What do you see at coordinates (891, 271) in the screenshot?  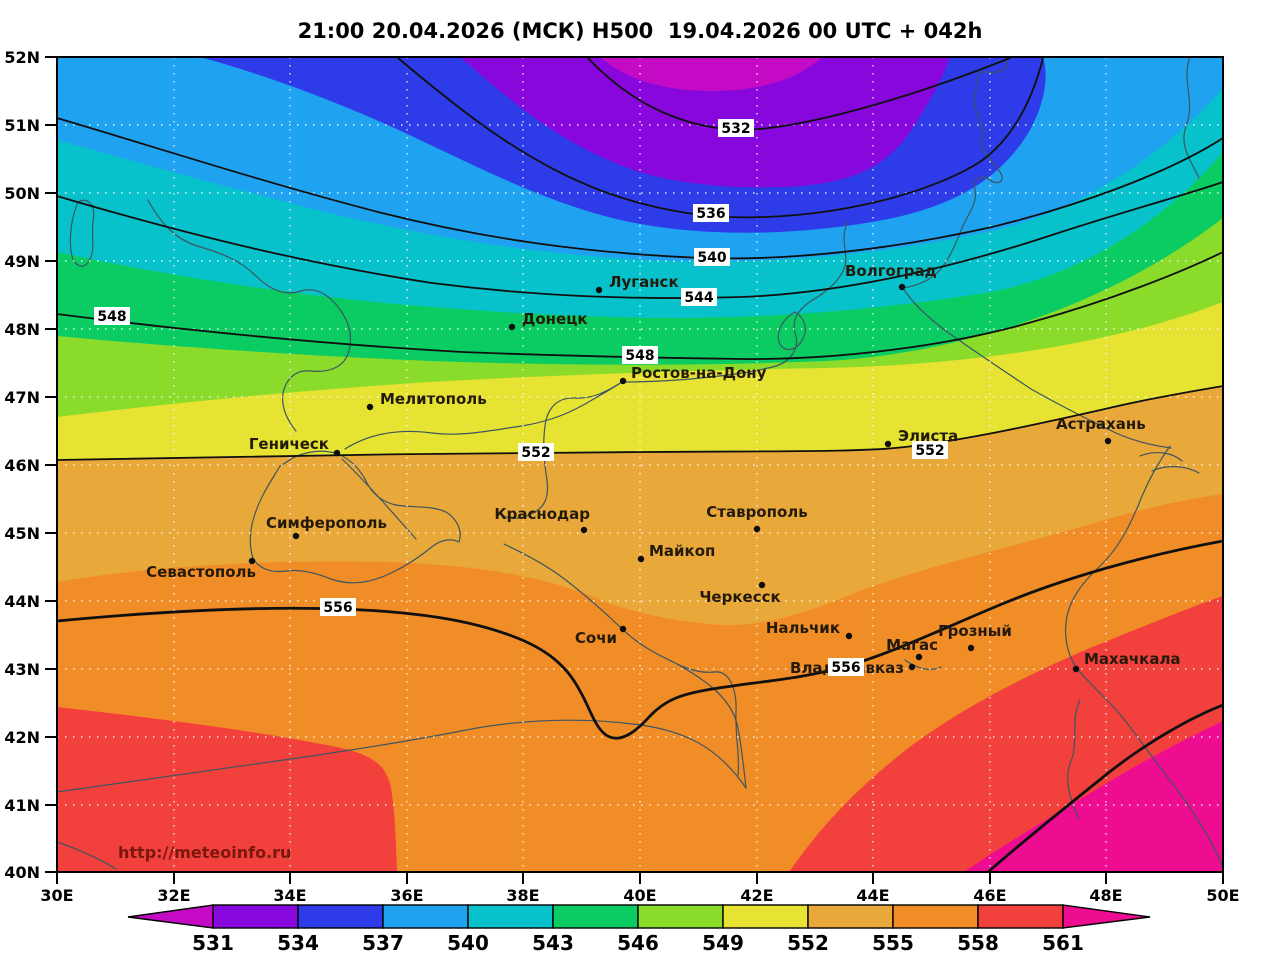 I see `city-label: Волгоград` at bounding box center [891, 271].